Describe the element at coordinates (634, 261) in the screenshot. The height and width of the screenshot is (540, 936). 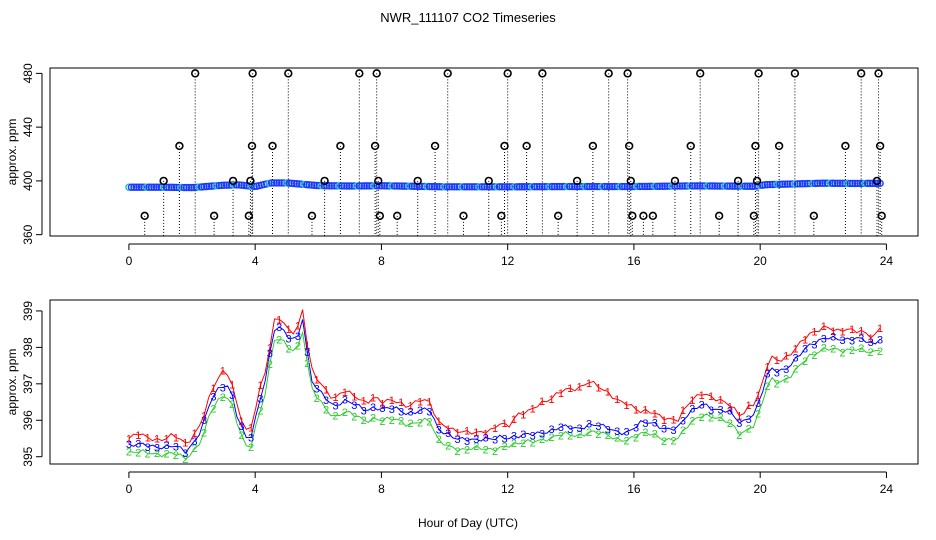
I see `x-tick-label: 16` at that location.